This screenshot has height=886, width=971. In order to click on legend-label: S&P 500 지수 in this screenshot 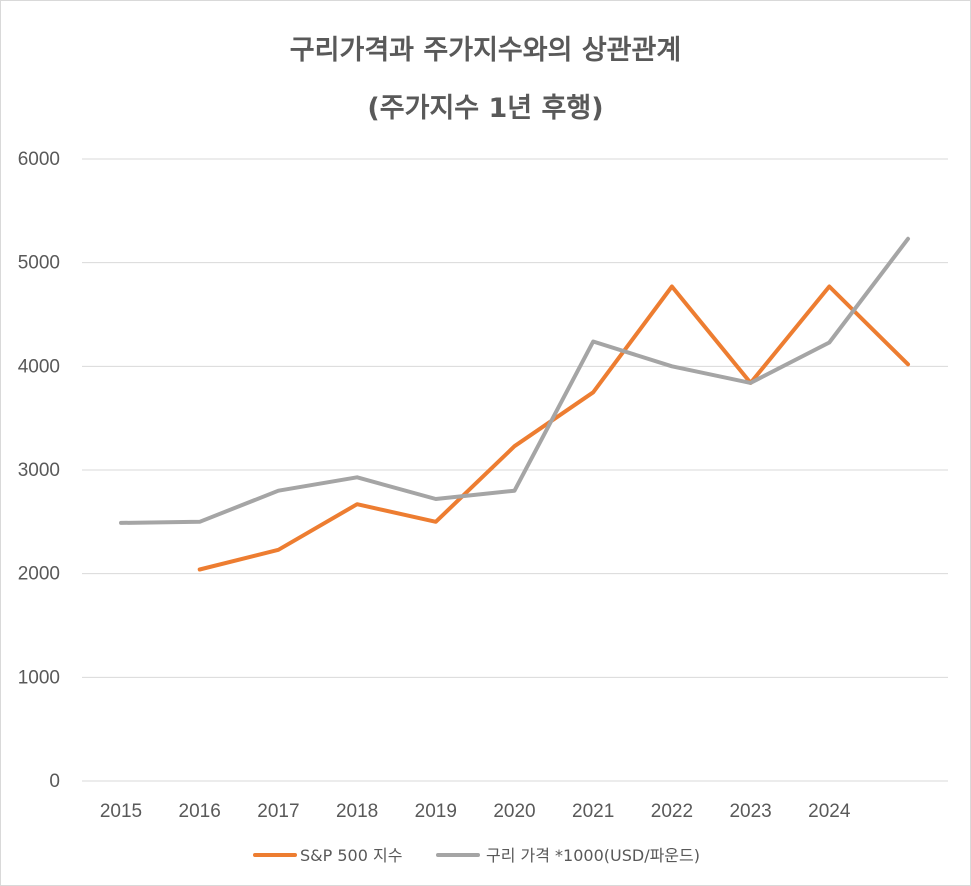, I will do `click(351, 855)`.